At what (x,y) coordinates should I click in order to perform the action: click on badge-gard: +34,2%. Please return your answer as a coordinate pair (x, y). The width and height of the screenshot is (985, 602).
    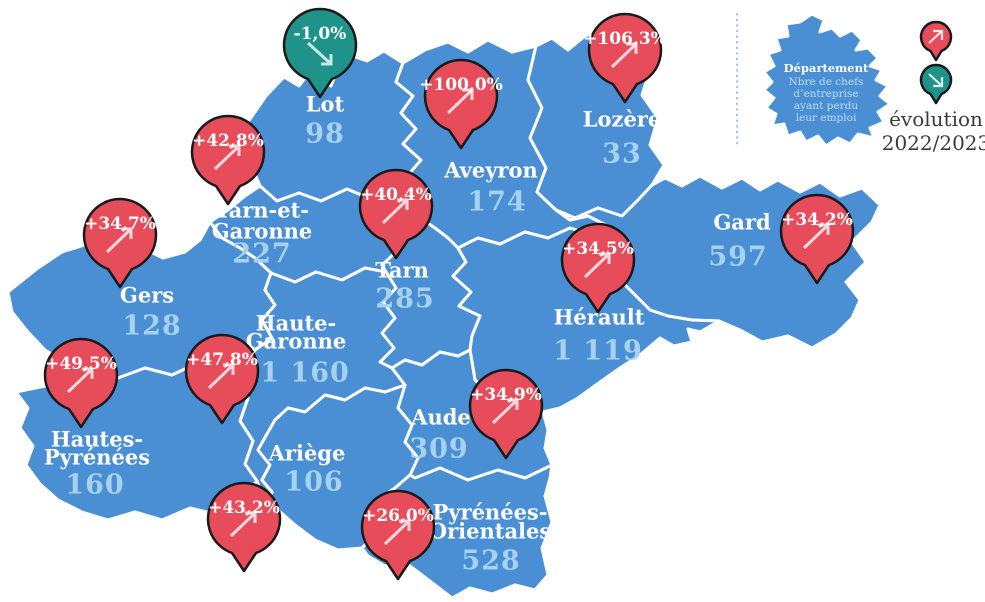
    Looking at the image, I should click on (817, 239).